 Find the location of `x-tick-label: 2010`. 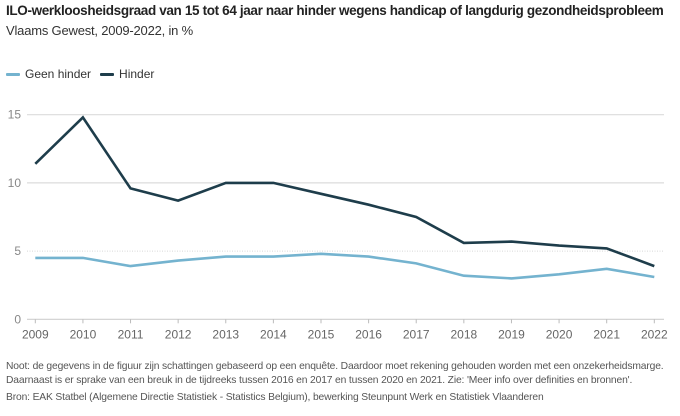

x-tick-label: 2010 is located at coordinates (83, 334).